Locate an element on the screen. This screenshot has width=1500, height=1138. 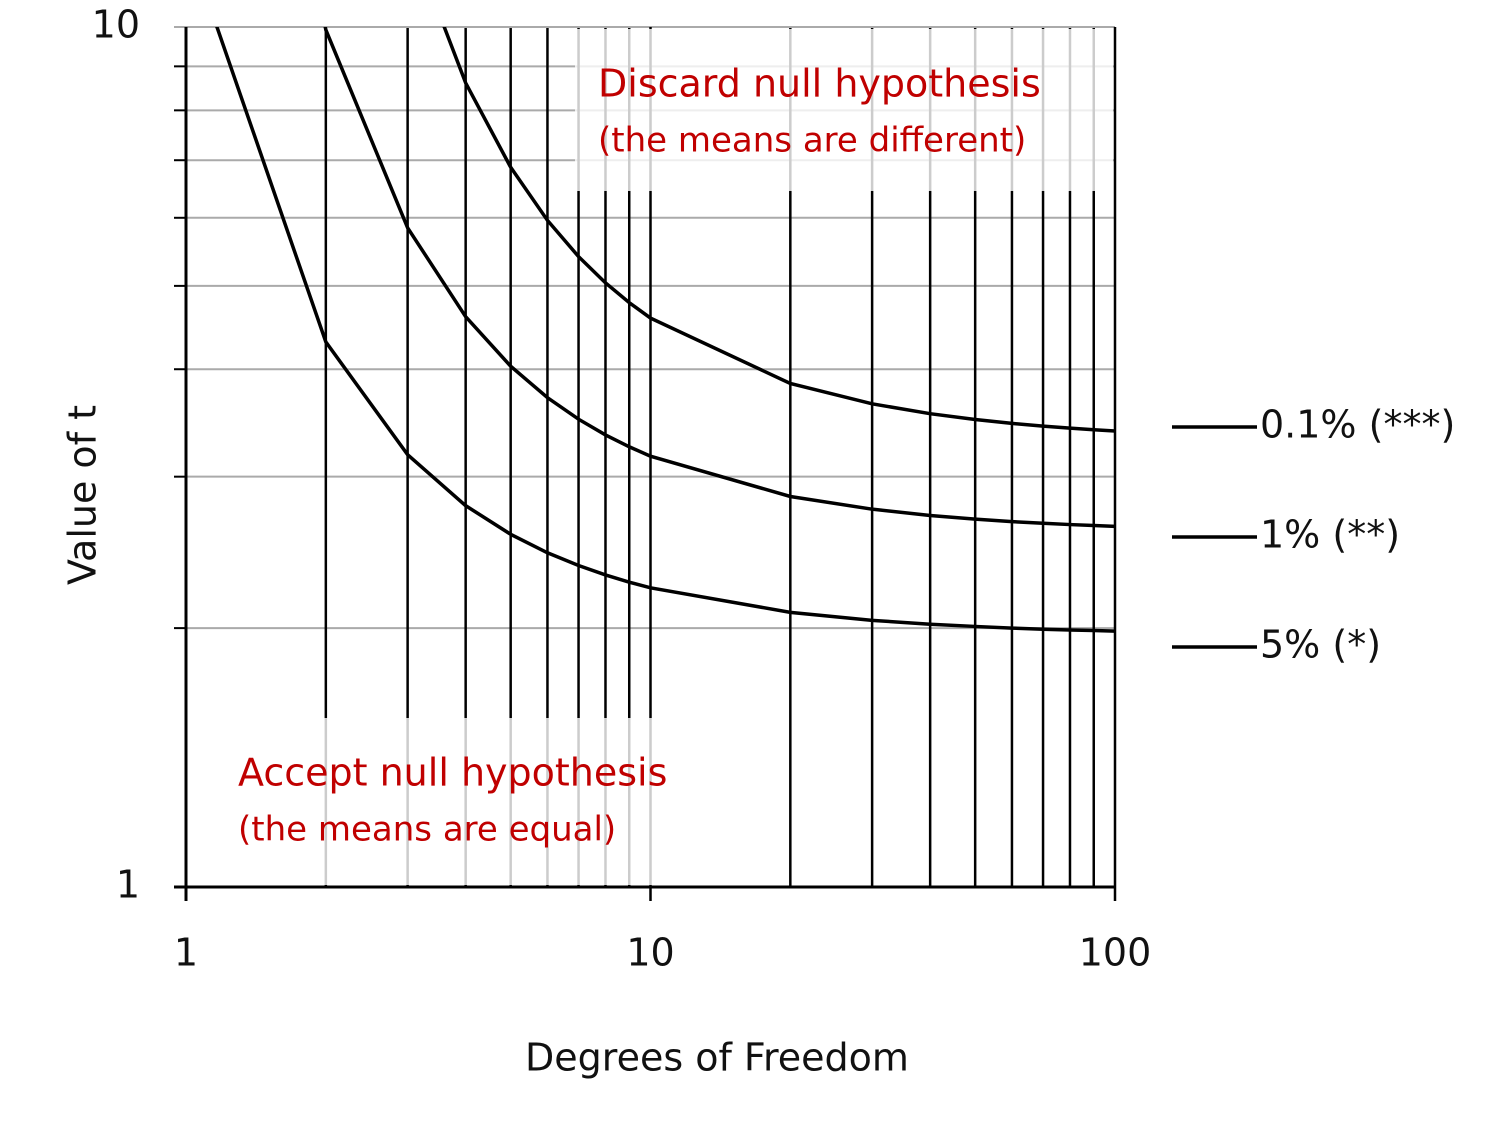
legend-label: 0.1% (***) is located at coordinates (1357, 425).